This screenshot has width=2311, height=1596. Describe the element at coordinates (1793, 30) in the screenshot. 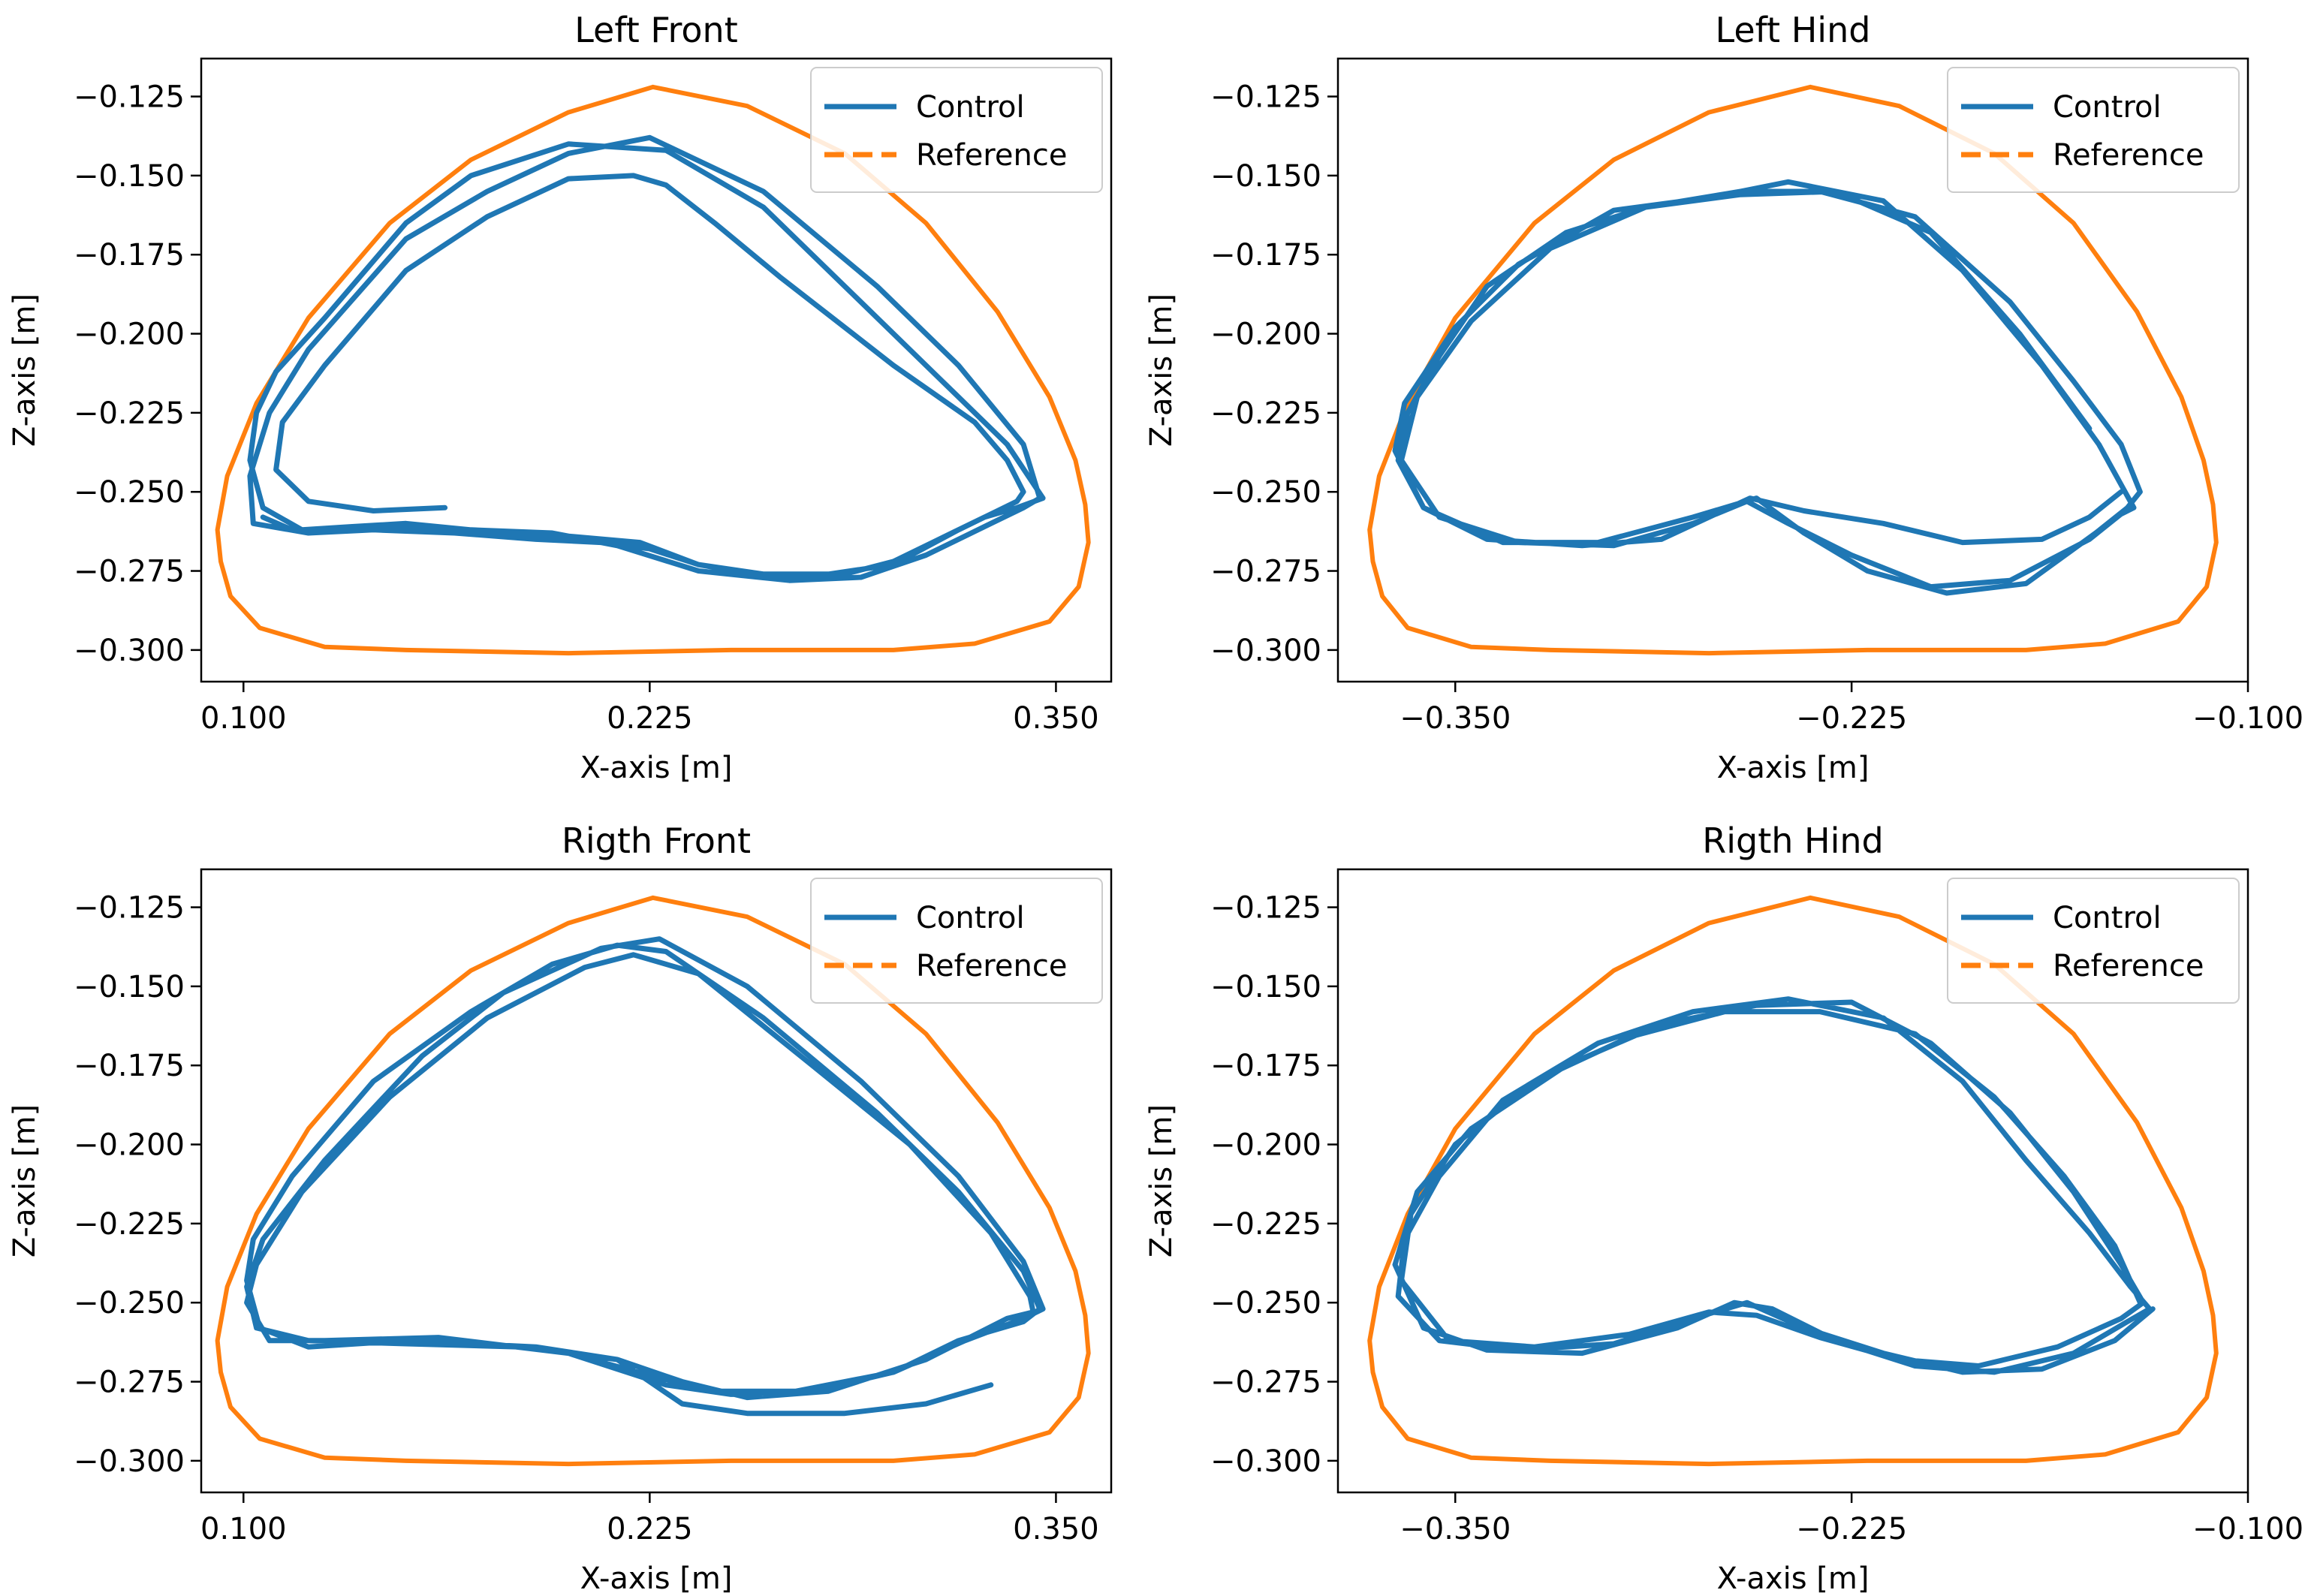

I see `chart-title: Left Hind` at that location.